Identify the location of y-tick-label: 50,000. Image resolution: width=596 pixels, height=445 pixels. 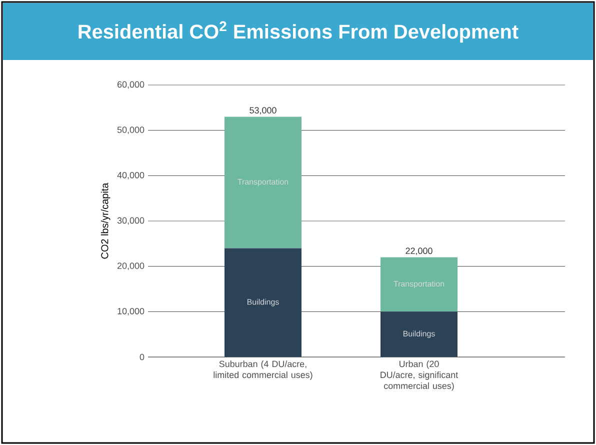
(130, 130).